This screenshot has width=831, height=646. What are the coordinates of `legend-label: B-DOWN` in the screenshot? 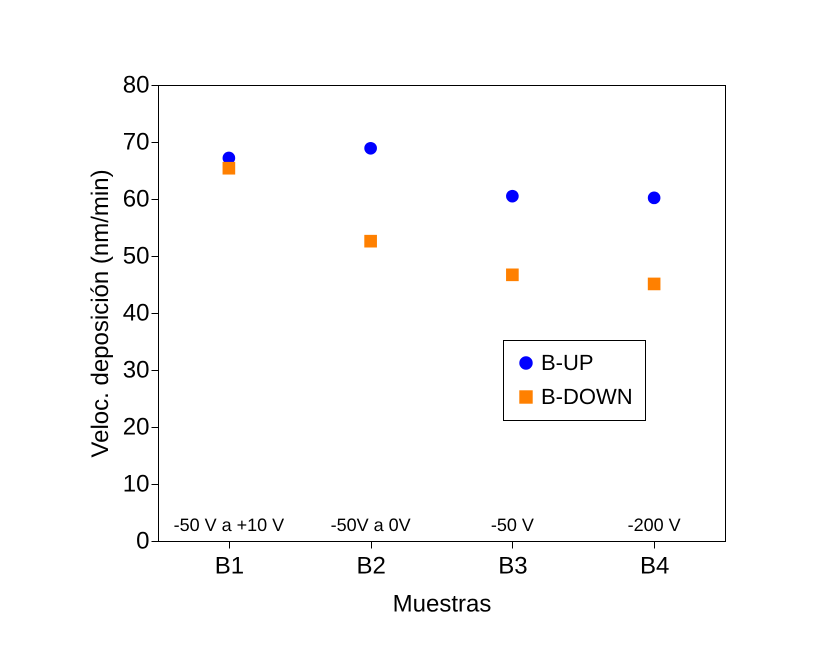 It's located at (587, 396).